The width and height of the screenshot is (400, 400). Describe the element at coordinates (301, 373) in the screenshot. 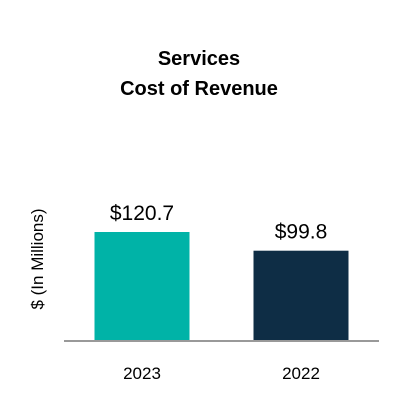

I see `x-tick-label-2022: 2022` at that location.